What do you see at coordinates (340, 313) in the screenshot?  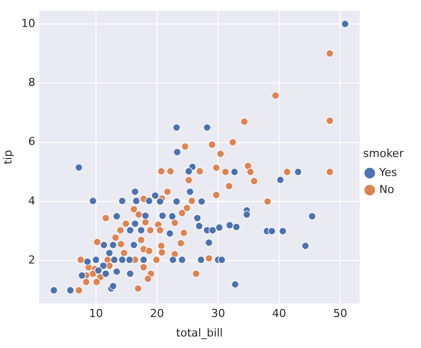 I see `x-tick-label: 50` at bounding box center [340, 313].